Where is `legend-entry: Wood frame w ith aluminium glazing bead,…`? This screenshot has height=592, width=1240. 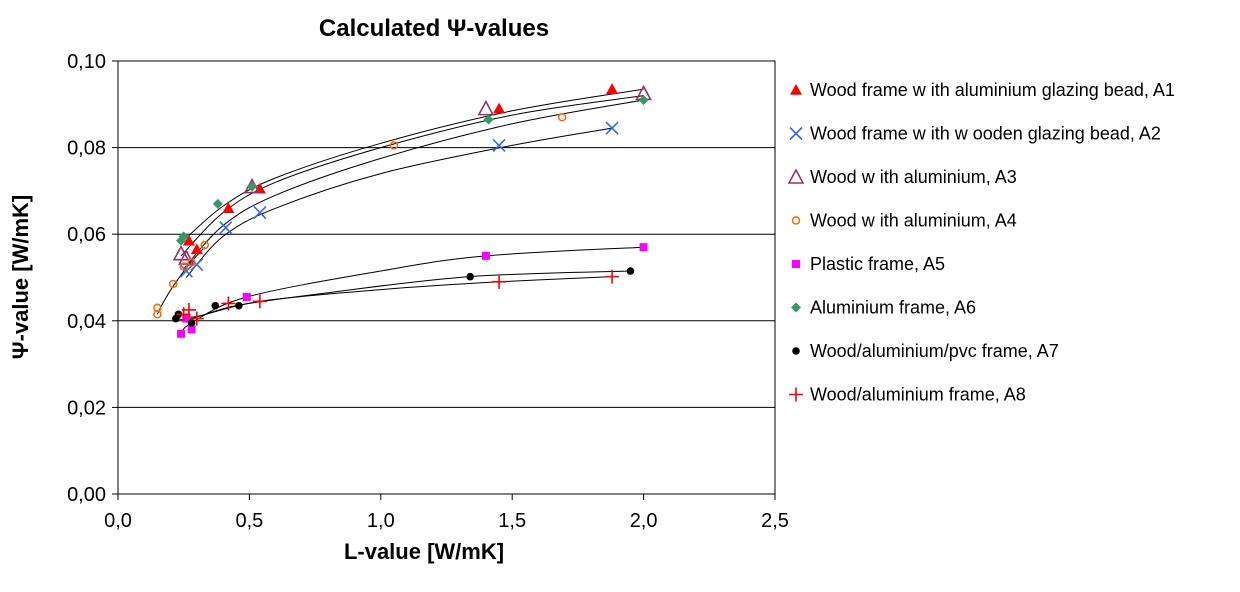 legend-entry: Wood frame w ith aluminium glazing bead,… is located at coordinates (982, 90).